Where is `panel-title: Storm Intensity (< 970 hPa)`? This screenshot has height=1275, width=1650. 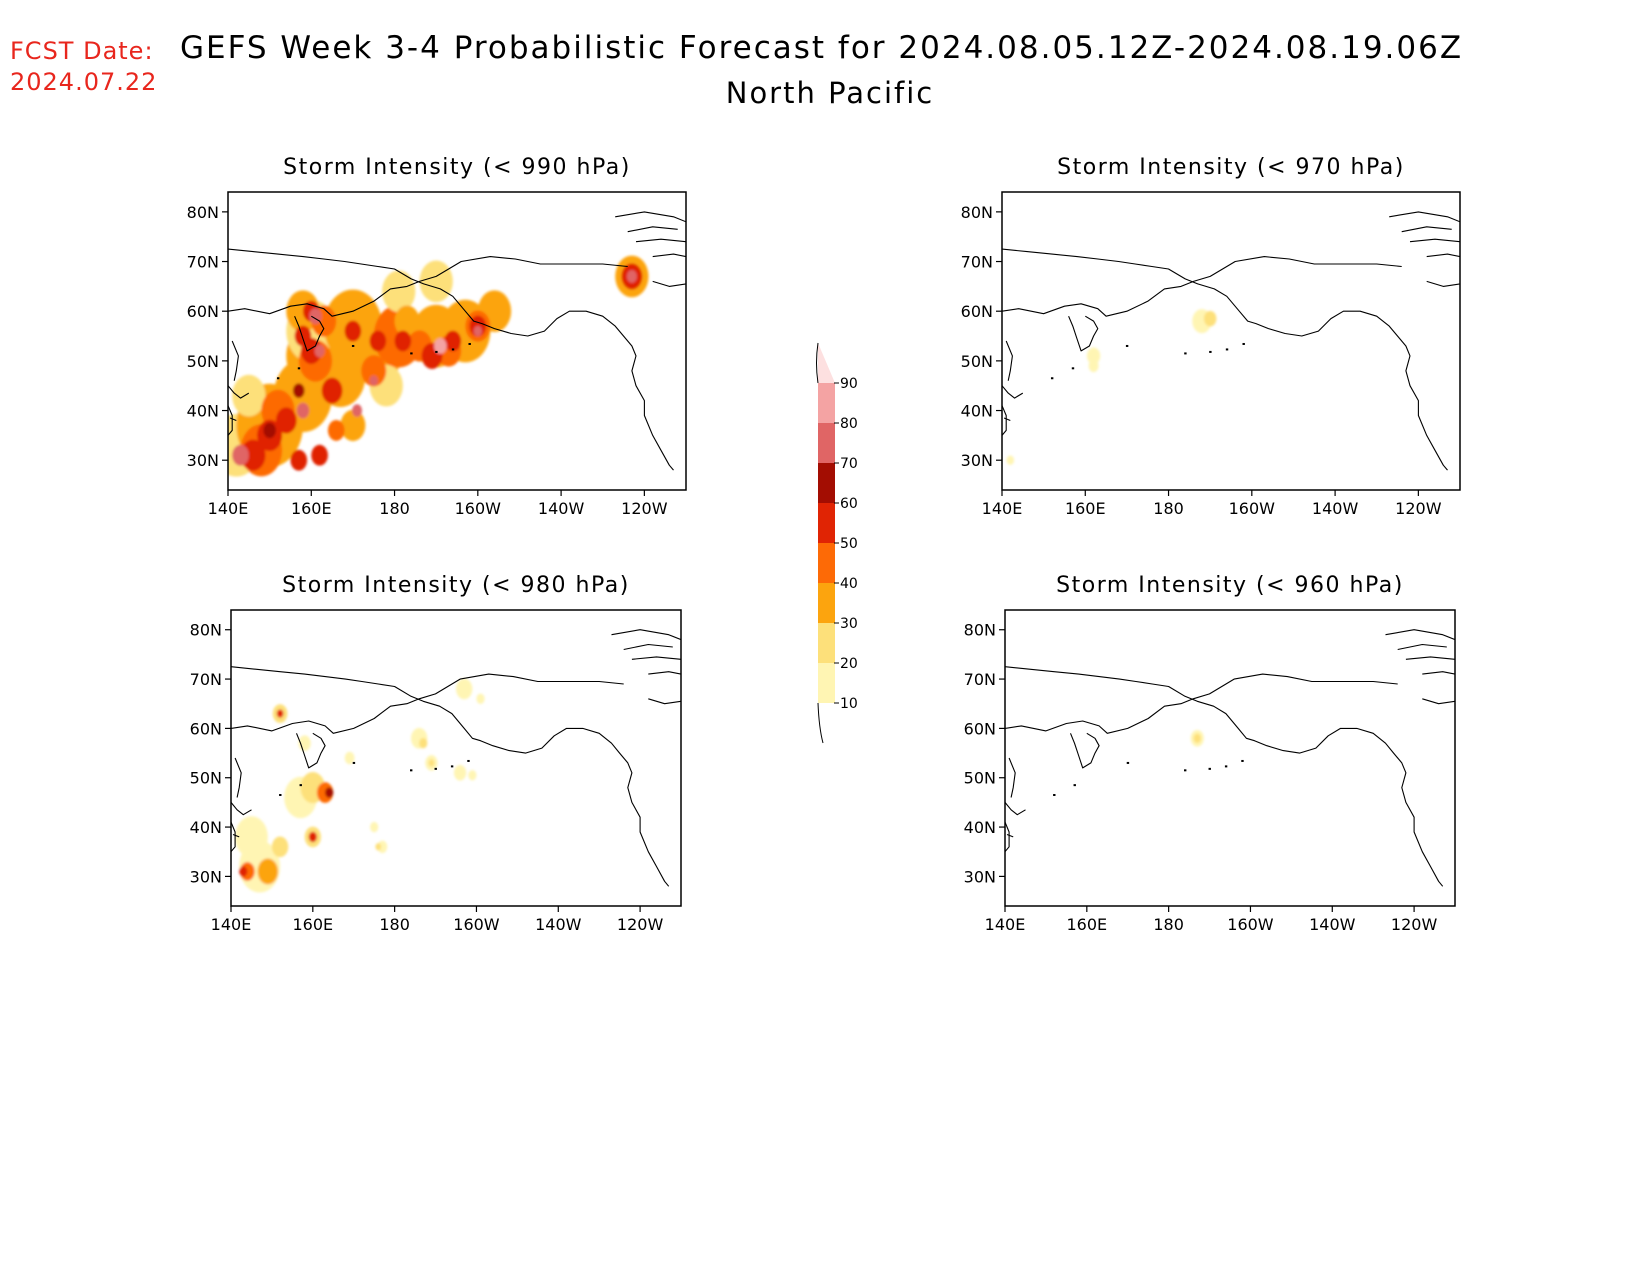
panel-title: Storm Intensity (< 970 hPa) is located at coordinates (1231, 167).